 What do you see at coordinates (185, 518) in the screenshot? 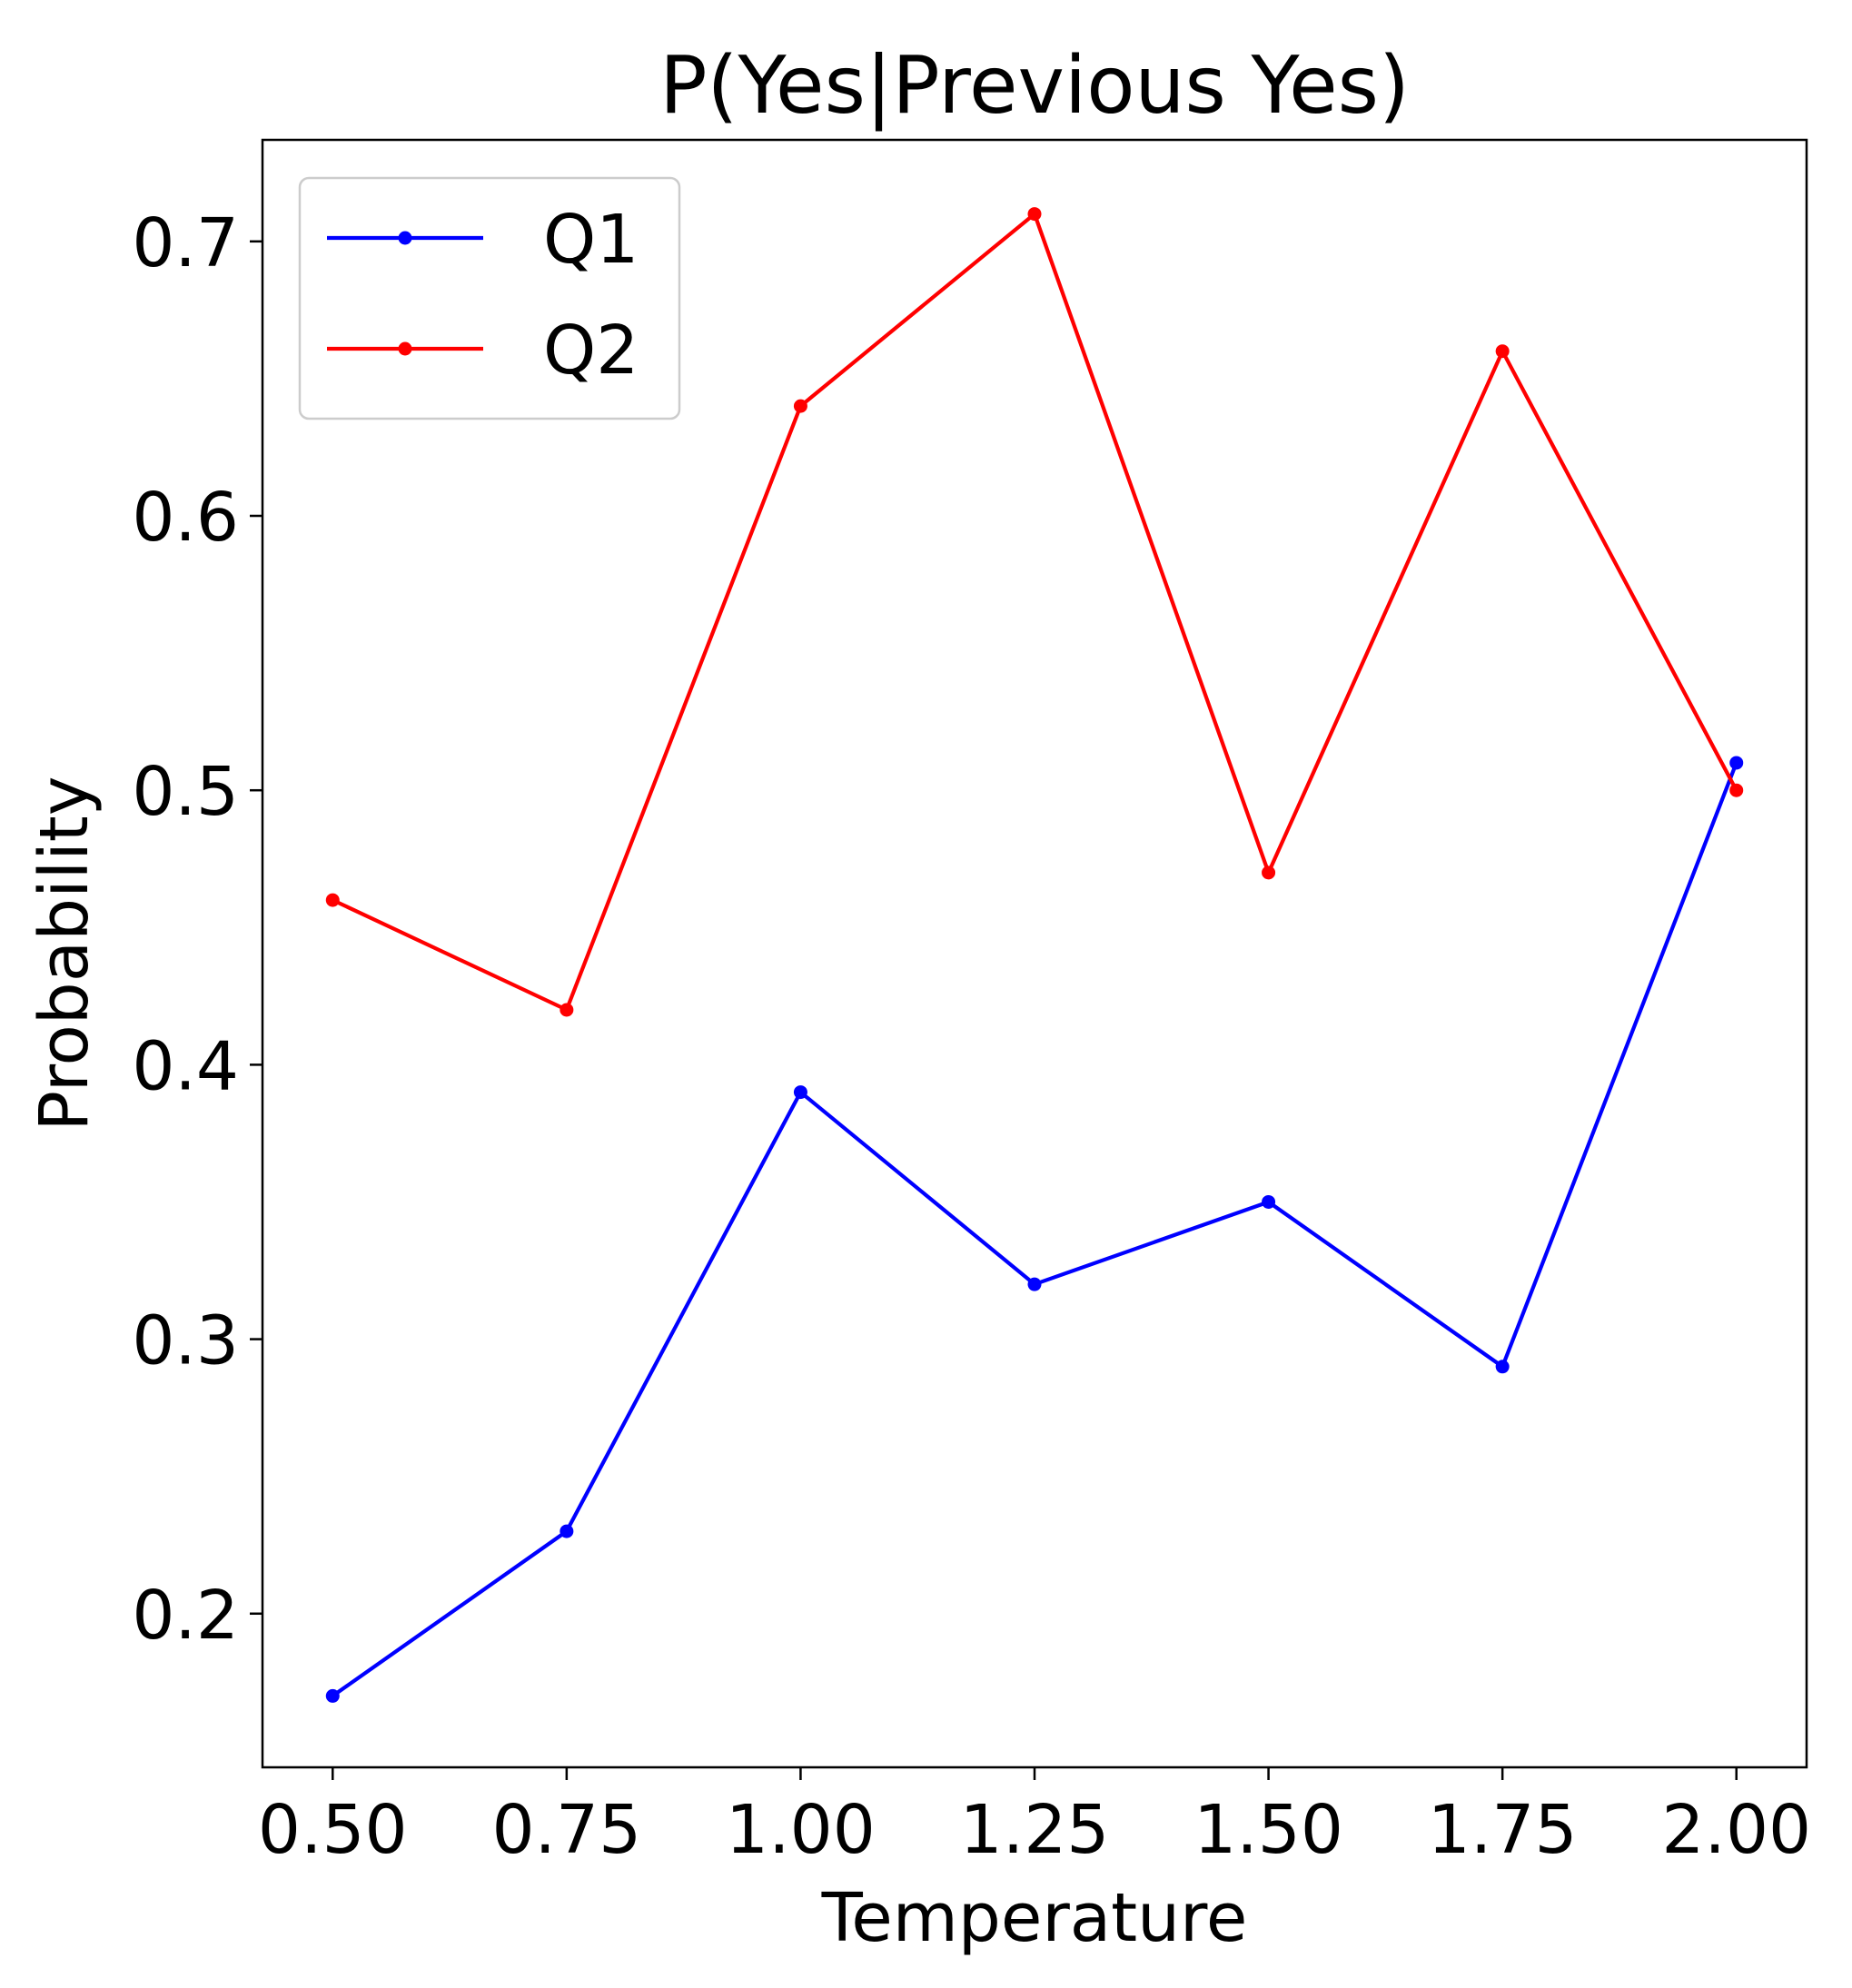
I see `y-tick-label: 0.6` at bounding box center [185, 518].